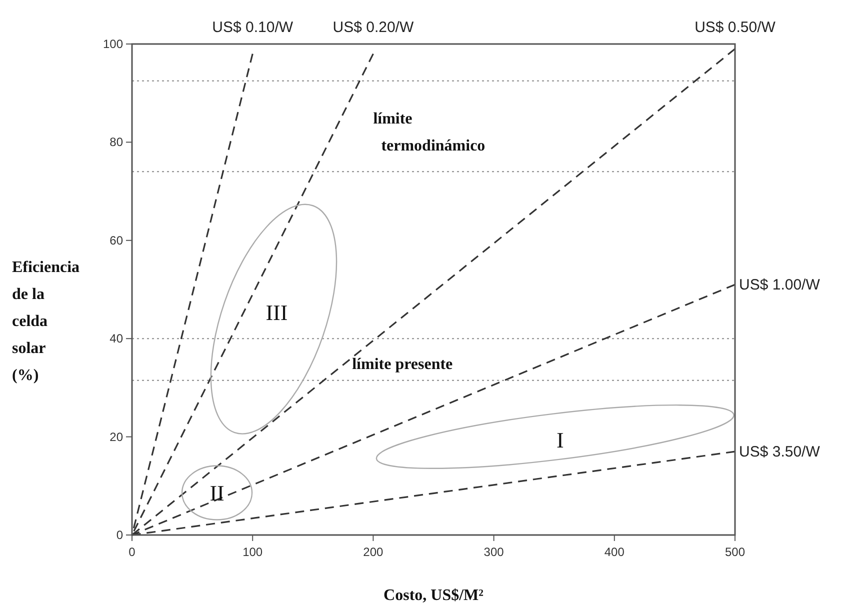  What do you see at coordinates (277, 312) in the screenshot?
I see `annotation: III` at bounding box center [277, 312].